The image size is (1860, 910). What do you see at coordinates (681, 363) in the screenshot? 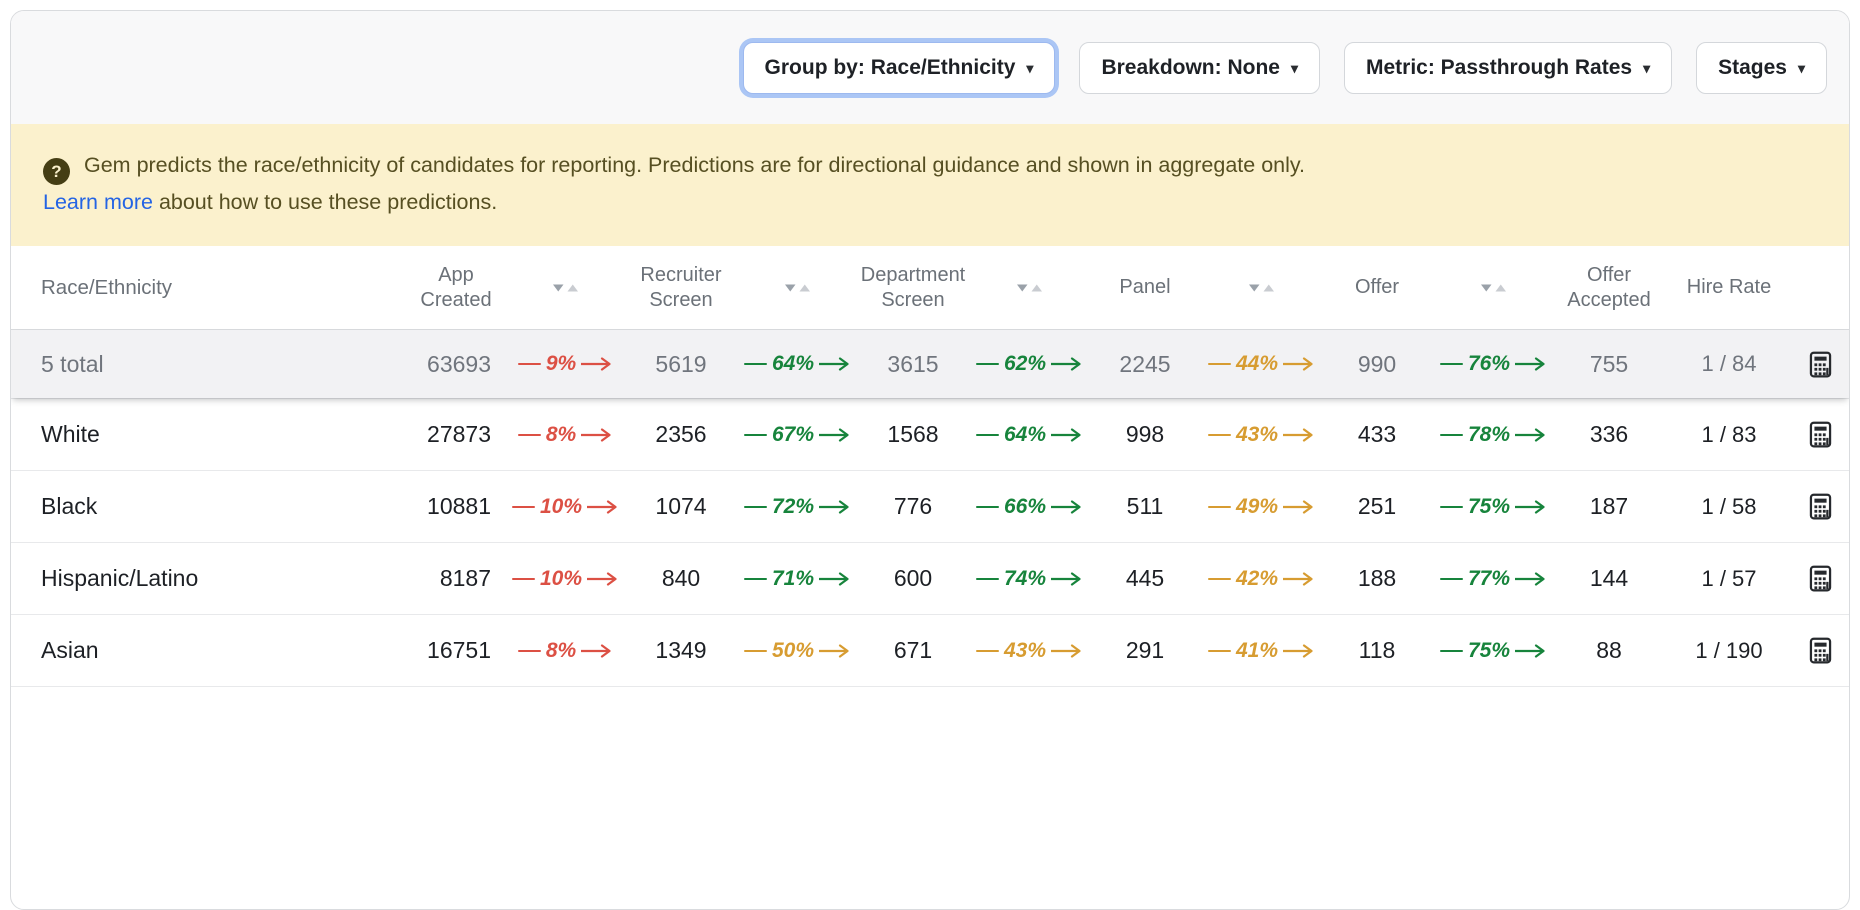
I see `stage-value: 5619` at bounding box center [681, 363].